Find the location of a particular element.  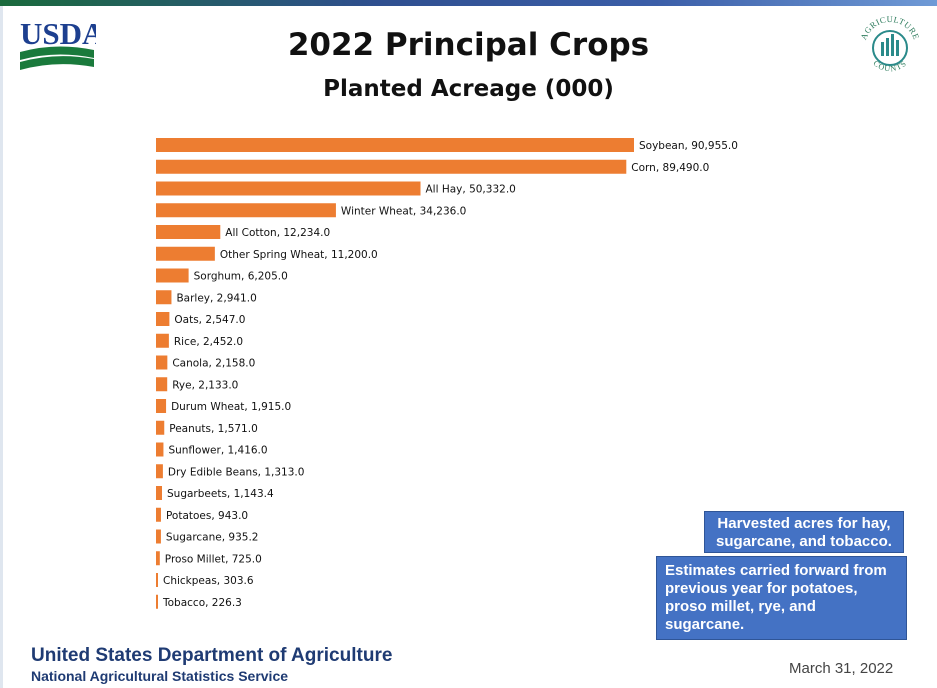

bar-sorghum is located at coordinates (172, 275).